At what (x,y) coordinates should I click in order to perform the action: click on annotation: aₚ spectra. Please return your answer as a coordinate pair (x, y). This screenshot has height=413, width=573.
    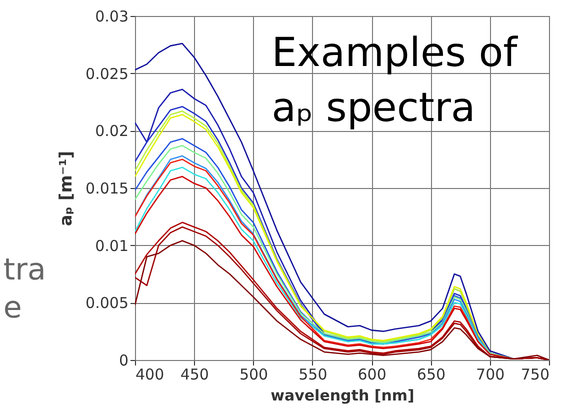
    Looking at the image, I should click on (374, 107).